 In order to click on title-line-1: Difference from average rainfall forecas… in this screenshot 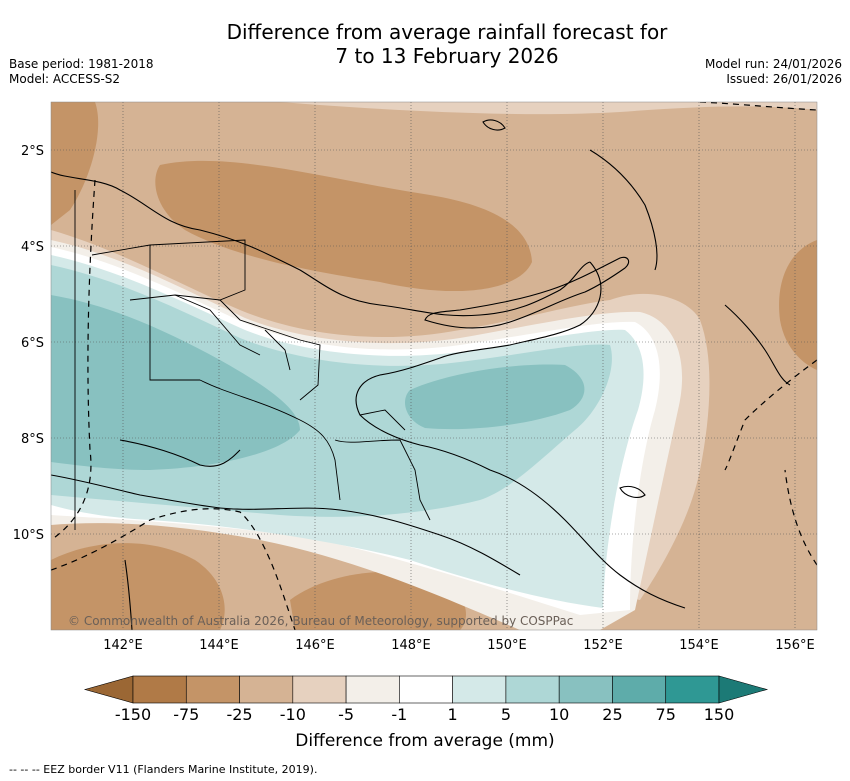, I will do `click(447, 32)`.